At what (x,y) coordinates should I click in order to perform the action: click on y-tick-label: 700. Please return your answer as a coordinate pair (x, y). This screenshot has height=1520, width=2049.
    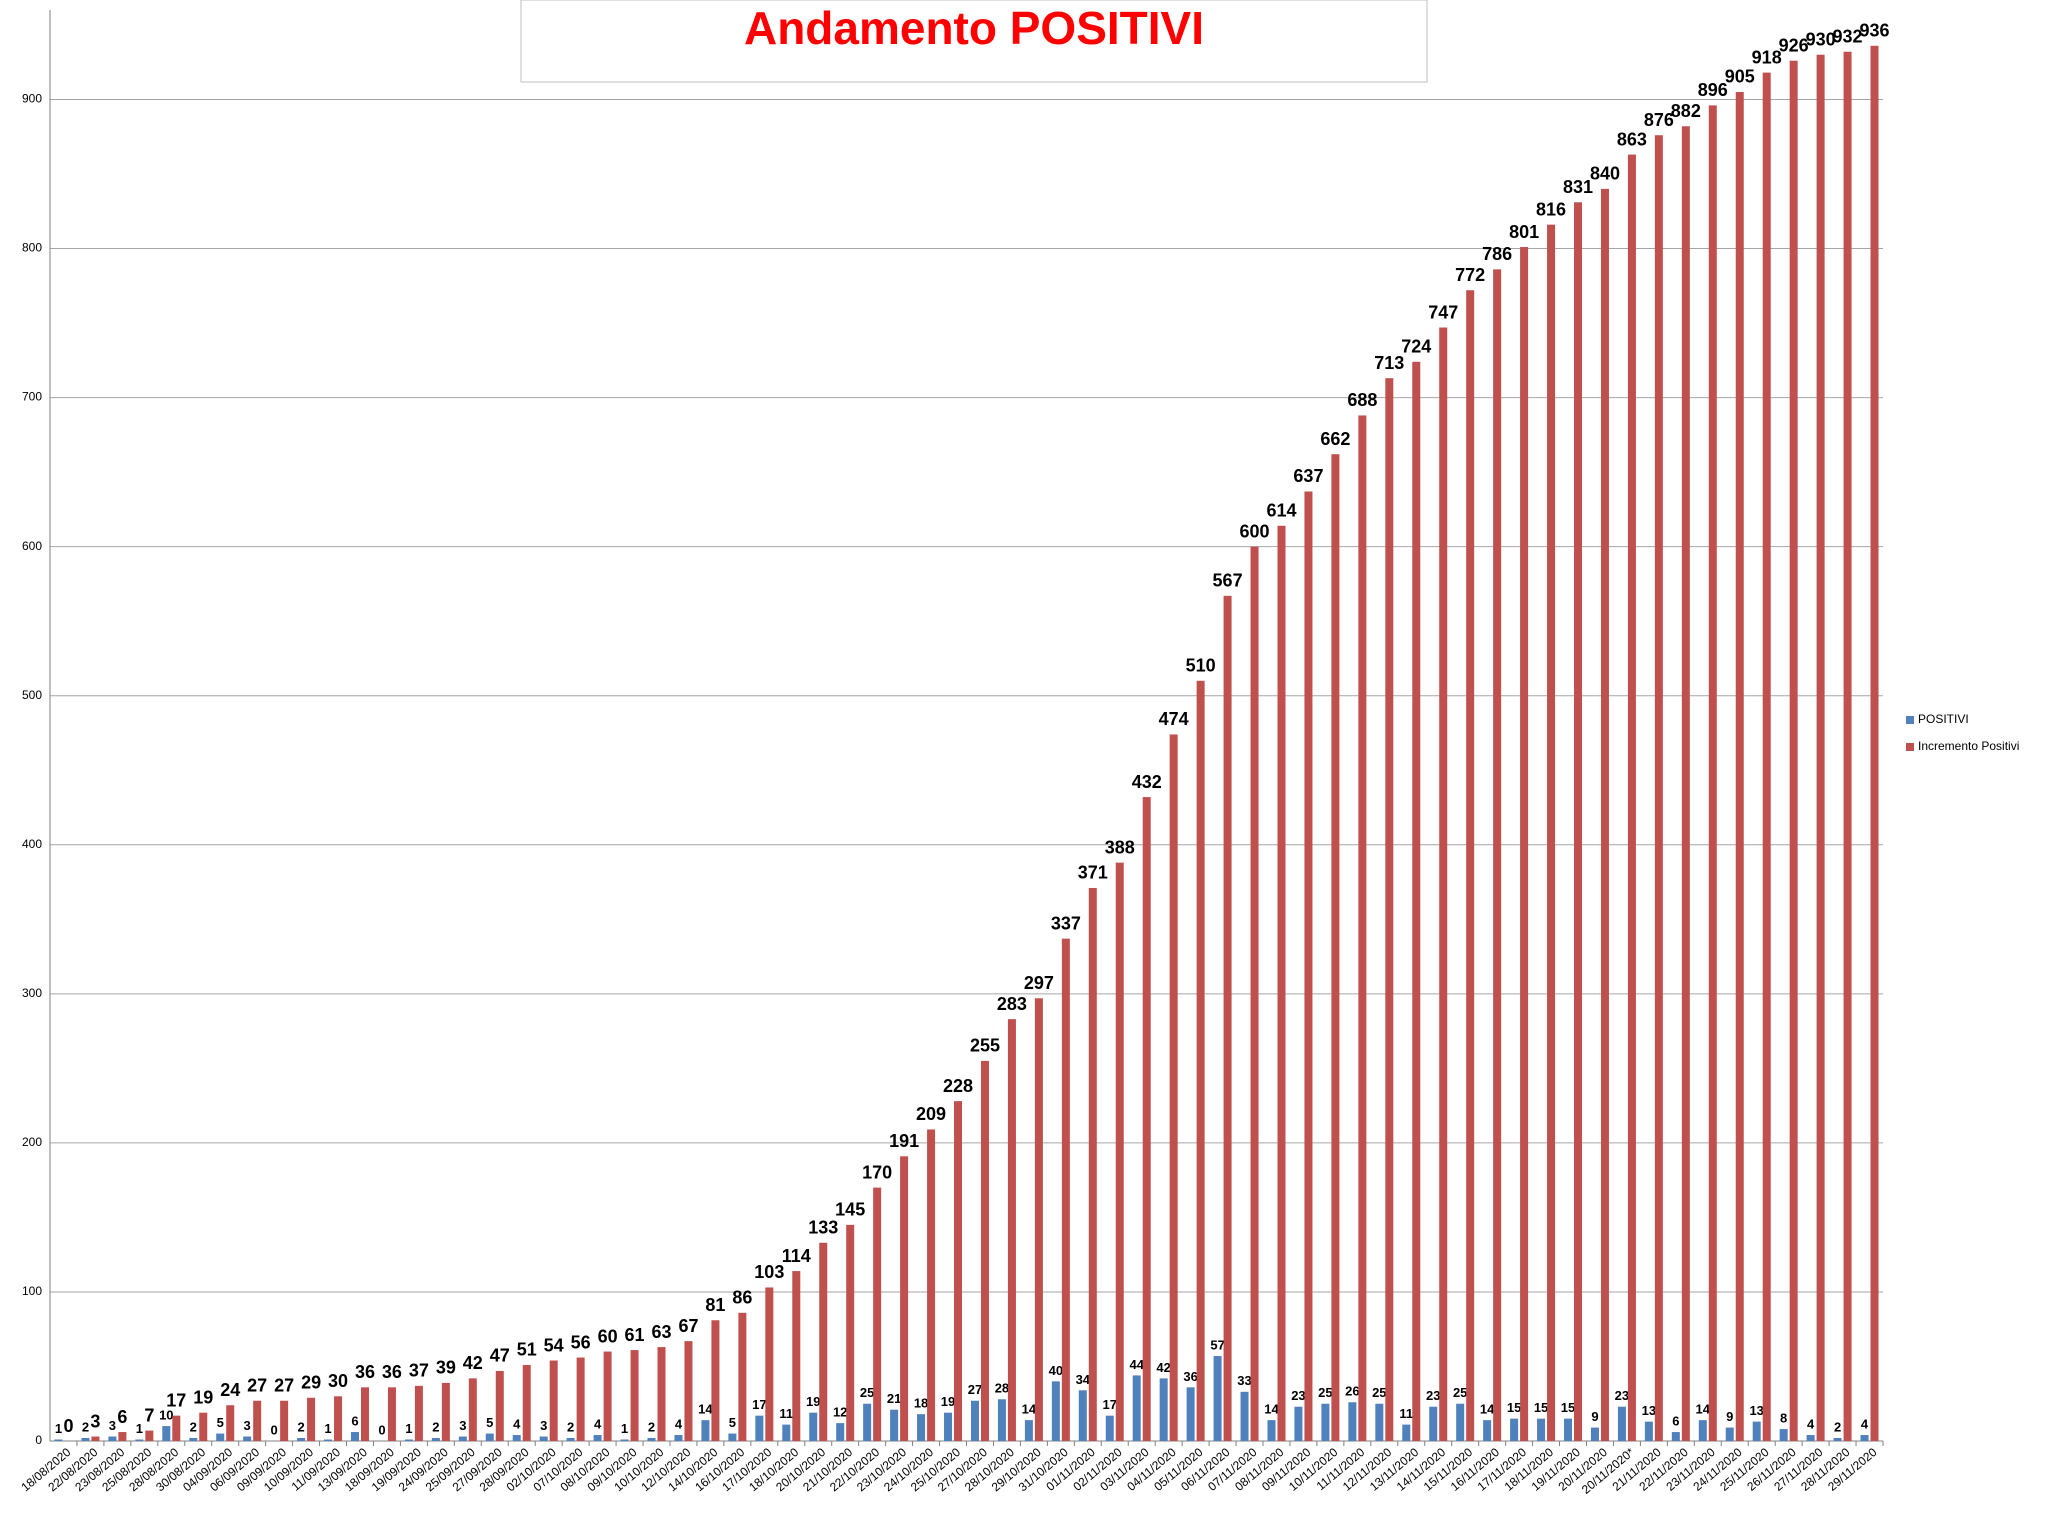
    Looking at the image, I should click on (32, 397).